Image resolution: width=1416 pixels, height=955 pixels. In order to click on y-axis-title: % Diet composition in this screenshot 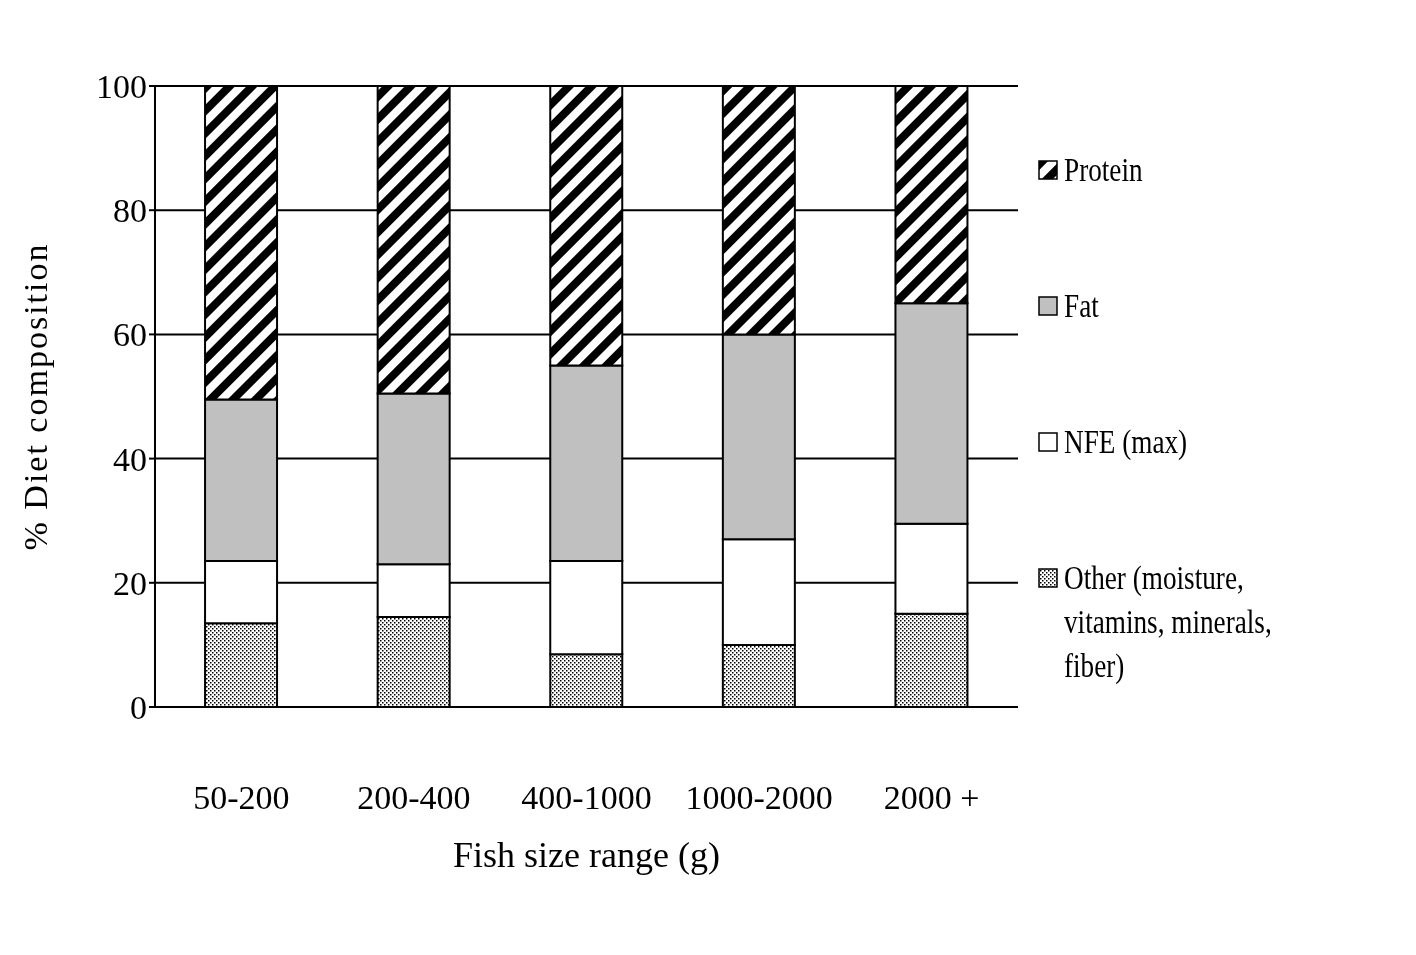, I will do `click(36, 396)`.